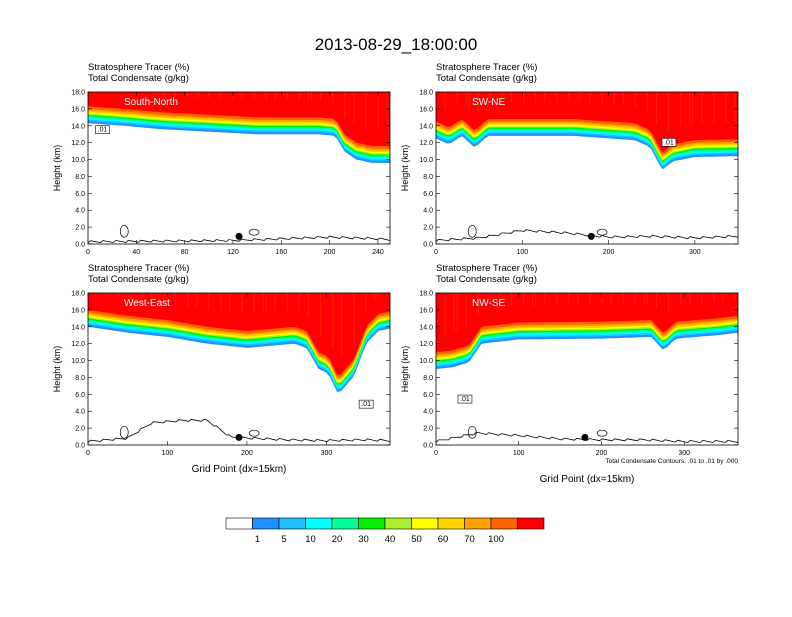  What do you see at coordinates (486, 67) in the screenshot?
I see `panel-title-tracer: Stratosphere Tracer (%)` at bounding box center [486, 67].